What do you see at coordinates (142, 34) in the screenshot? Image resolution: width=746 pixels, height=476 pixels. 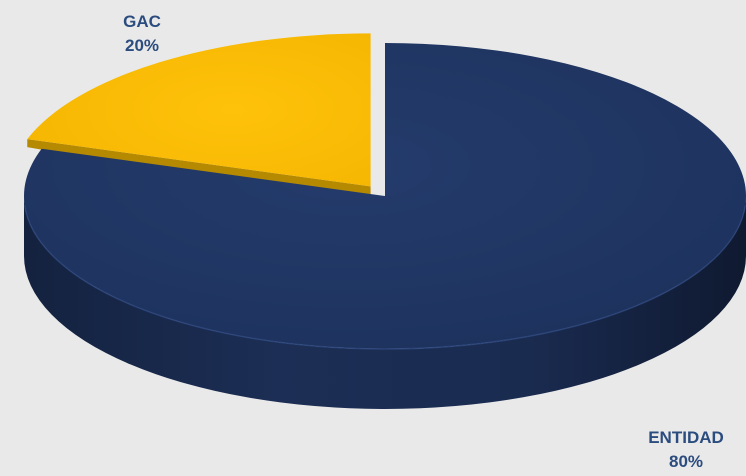 I see `data-label-gac: GAC 20%` at bounding box center [142, 34].